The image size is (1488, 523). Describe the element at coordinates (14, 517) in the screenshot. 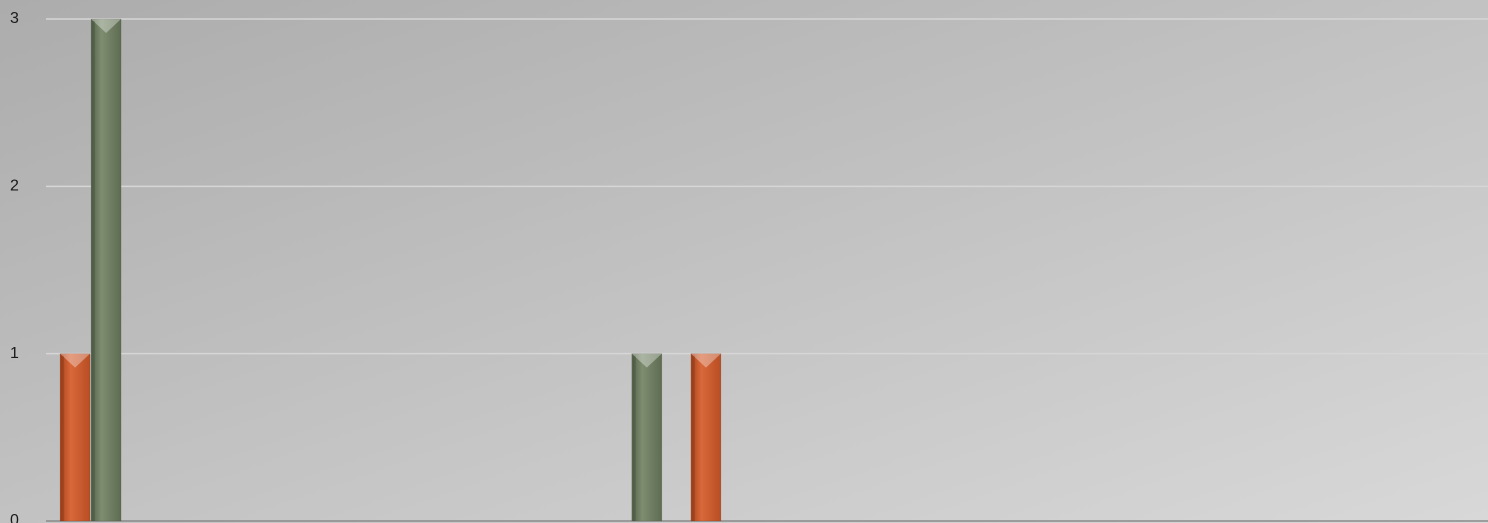

I see `y-tick-label: 0` at that location.